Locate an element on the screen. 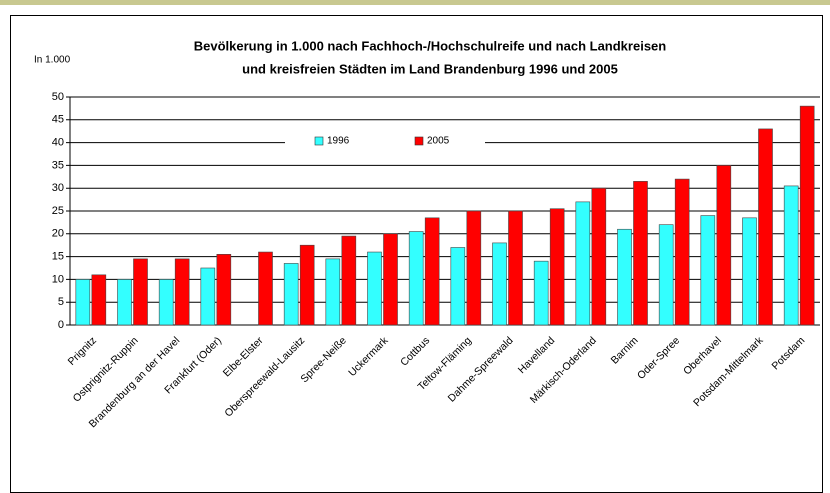 Image resolution: width=830 pixels, height=493 pixels. y-tick-label: 35 is located at coordinates (58, 165).